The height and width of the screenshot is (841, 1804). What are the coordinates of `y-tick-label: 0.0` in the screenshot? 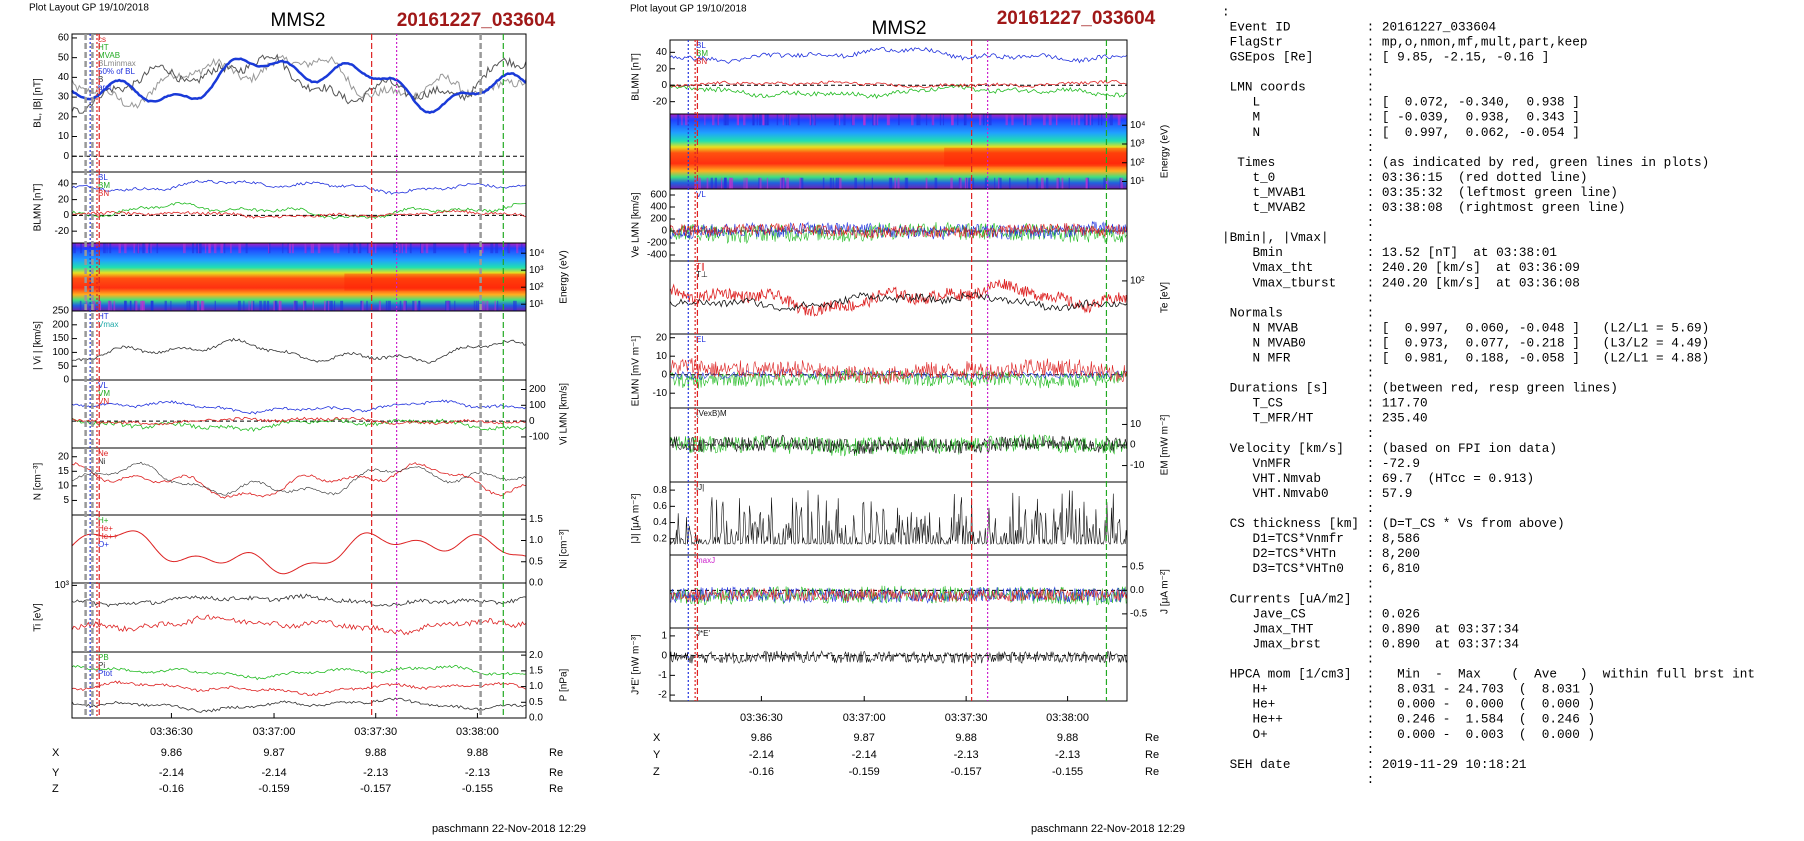 It's located at (536, 718).